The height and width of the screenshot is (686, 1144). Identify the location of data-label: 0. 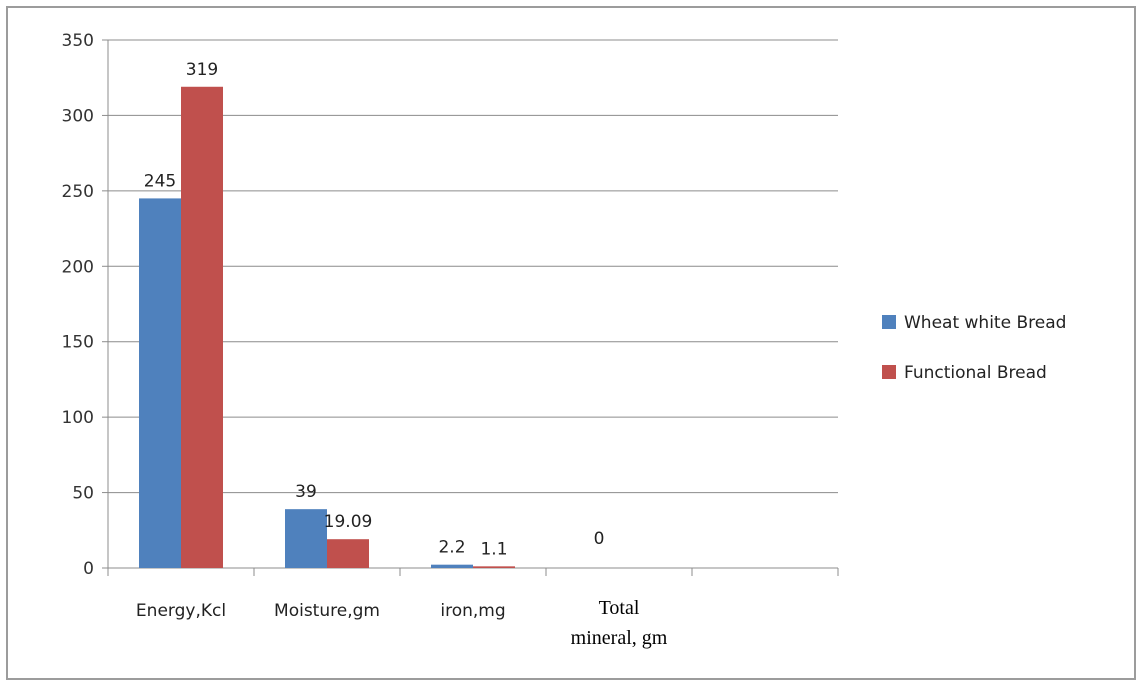
(599, 539).